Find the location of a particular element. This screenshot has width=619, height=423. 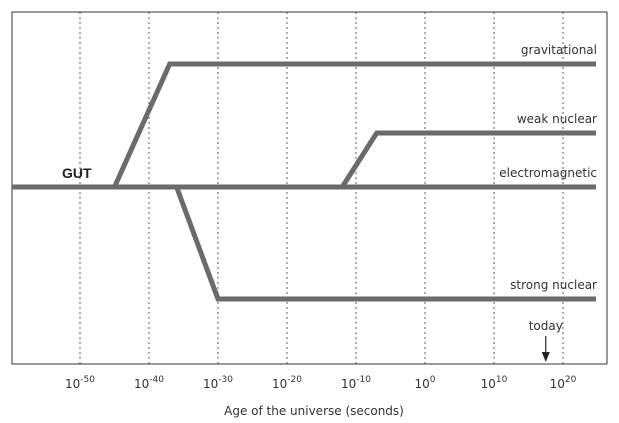

tick-labels: 10-50 10-40 10-30 10-20 10-10 100 1010 1020 is located at coordinates (321, 383).